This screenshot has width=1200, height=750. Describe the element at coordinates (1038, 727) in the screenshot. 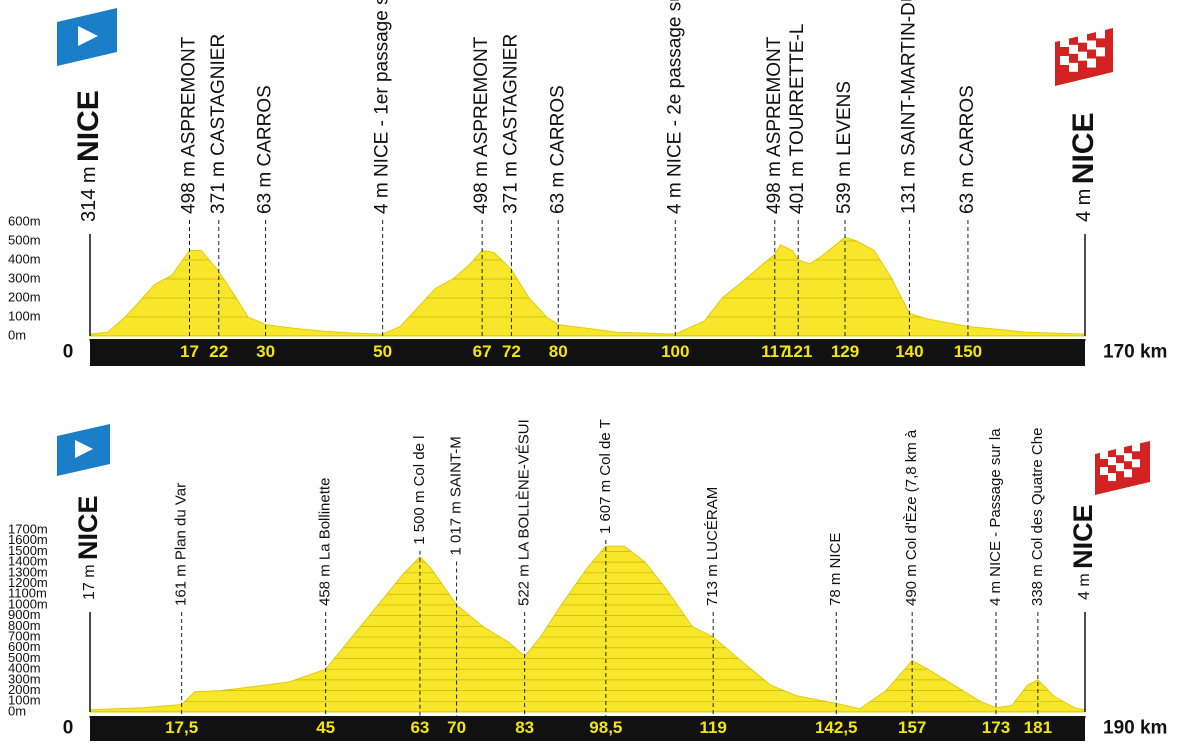

I see `x-tick-label: 181` at that location.